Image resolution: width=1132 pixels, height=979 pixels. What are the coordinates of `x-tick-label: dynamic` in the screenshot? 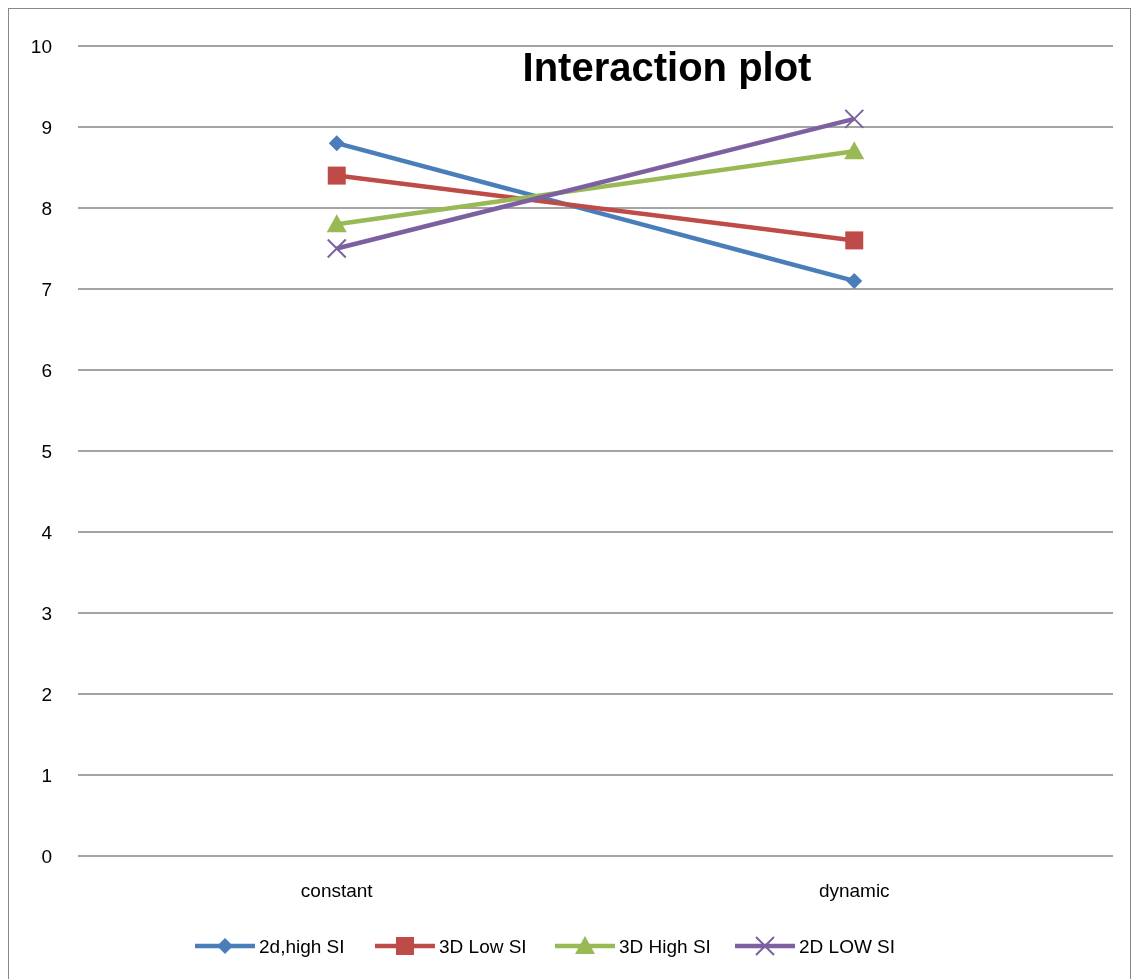 It's located at (854, 890).